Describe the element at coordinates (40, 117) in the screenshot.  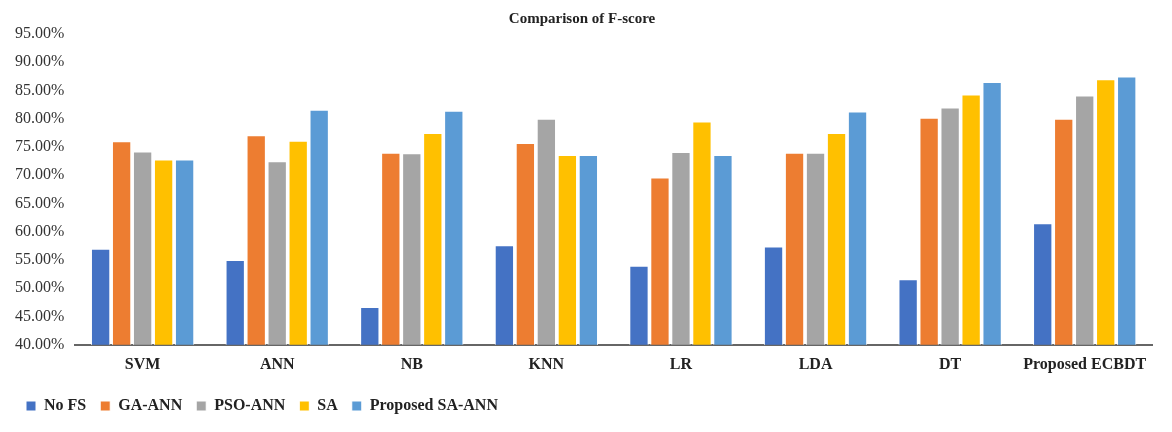
I see `y-tick-label: 80.00%` at that location.